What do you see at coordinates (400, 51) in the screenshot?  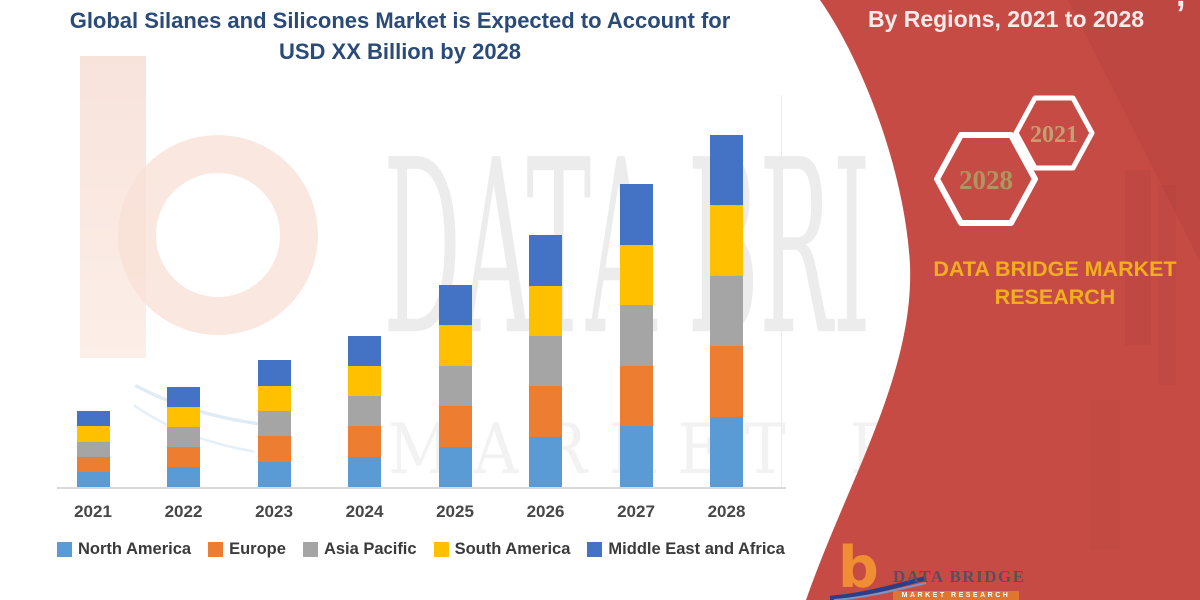 I see `chart-title-line2: USD XX Billion by 2028` at bounding box center [400, 51].